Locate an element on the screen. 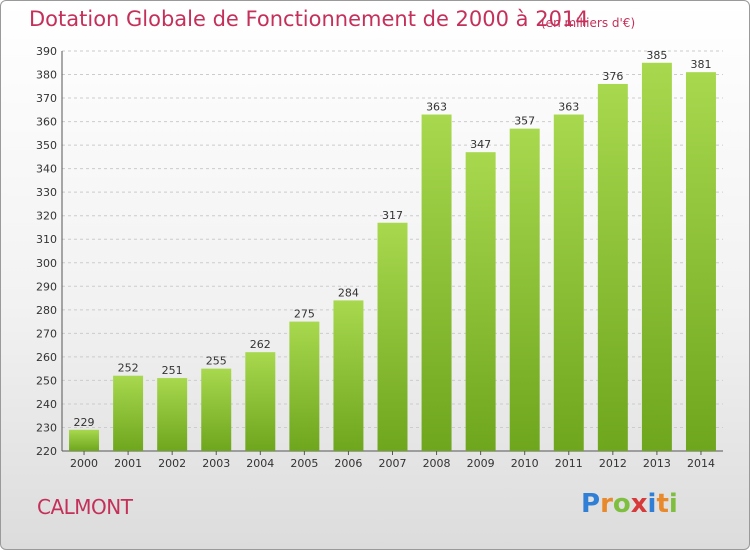  logo-letter: P is located at coordinates (591, 504).